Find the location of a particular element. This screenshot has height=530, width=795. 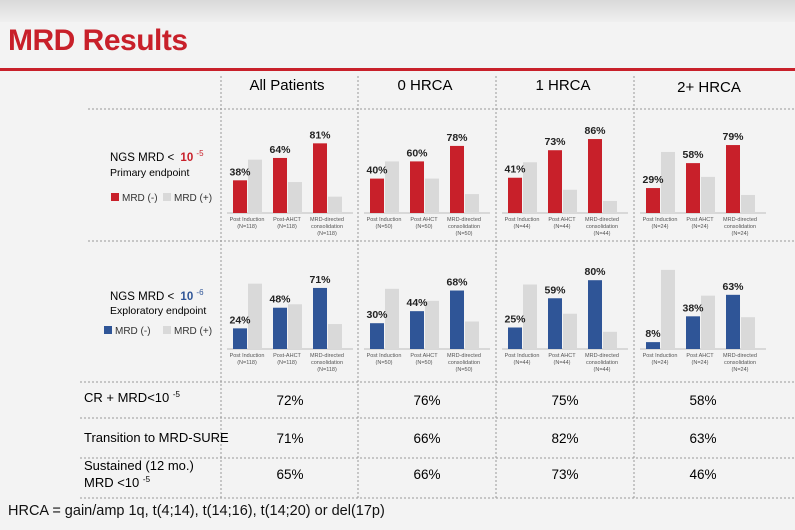

cr-mrd-0hrca: 76% is located at coordinates (426, 400).